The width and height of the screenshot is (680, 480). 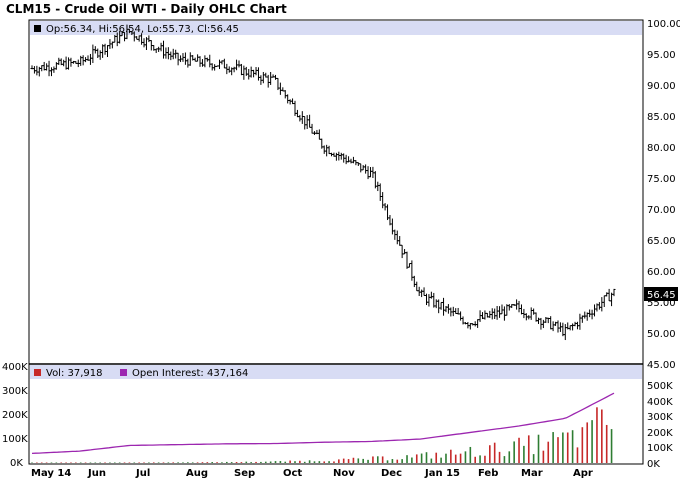 I want to click on volume-left-tick: 400K, so click(x=15, y=367).